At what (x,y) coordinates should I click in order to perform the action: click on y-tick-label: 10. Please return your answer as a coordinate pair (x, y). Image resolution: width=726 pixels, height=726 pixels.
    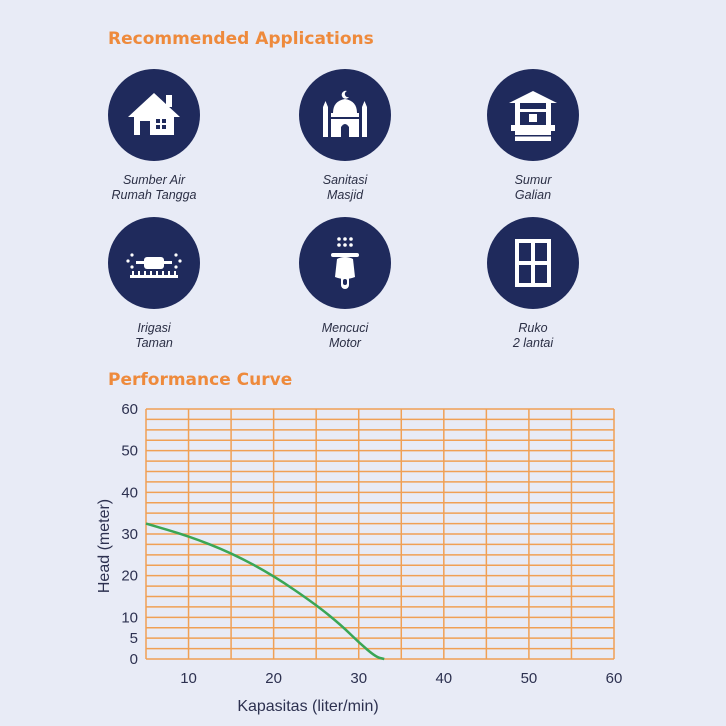
    Looking at the image, I should click on (129, 617).